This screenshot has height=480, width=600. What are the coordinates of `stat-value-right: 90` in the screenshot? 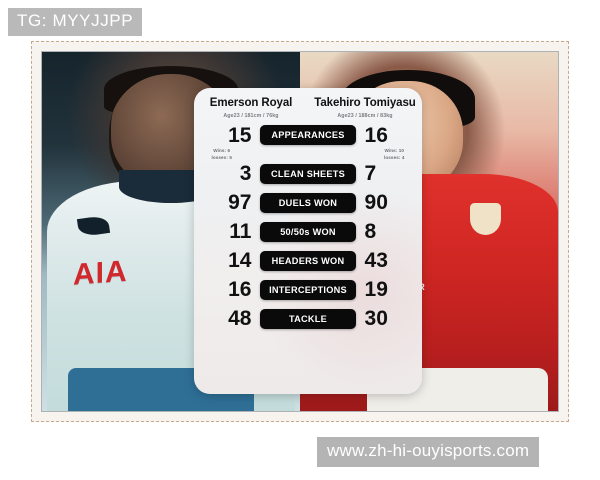 It's located at (376, 203).